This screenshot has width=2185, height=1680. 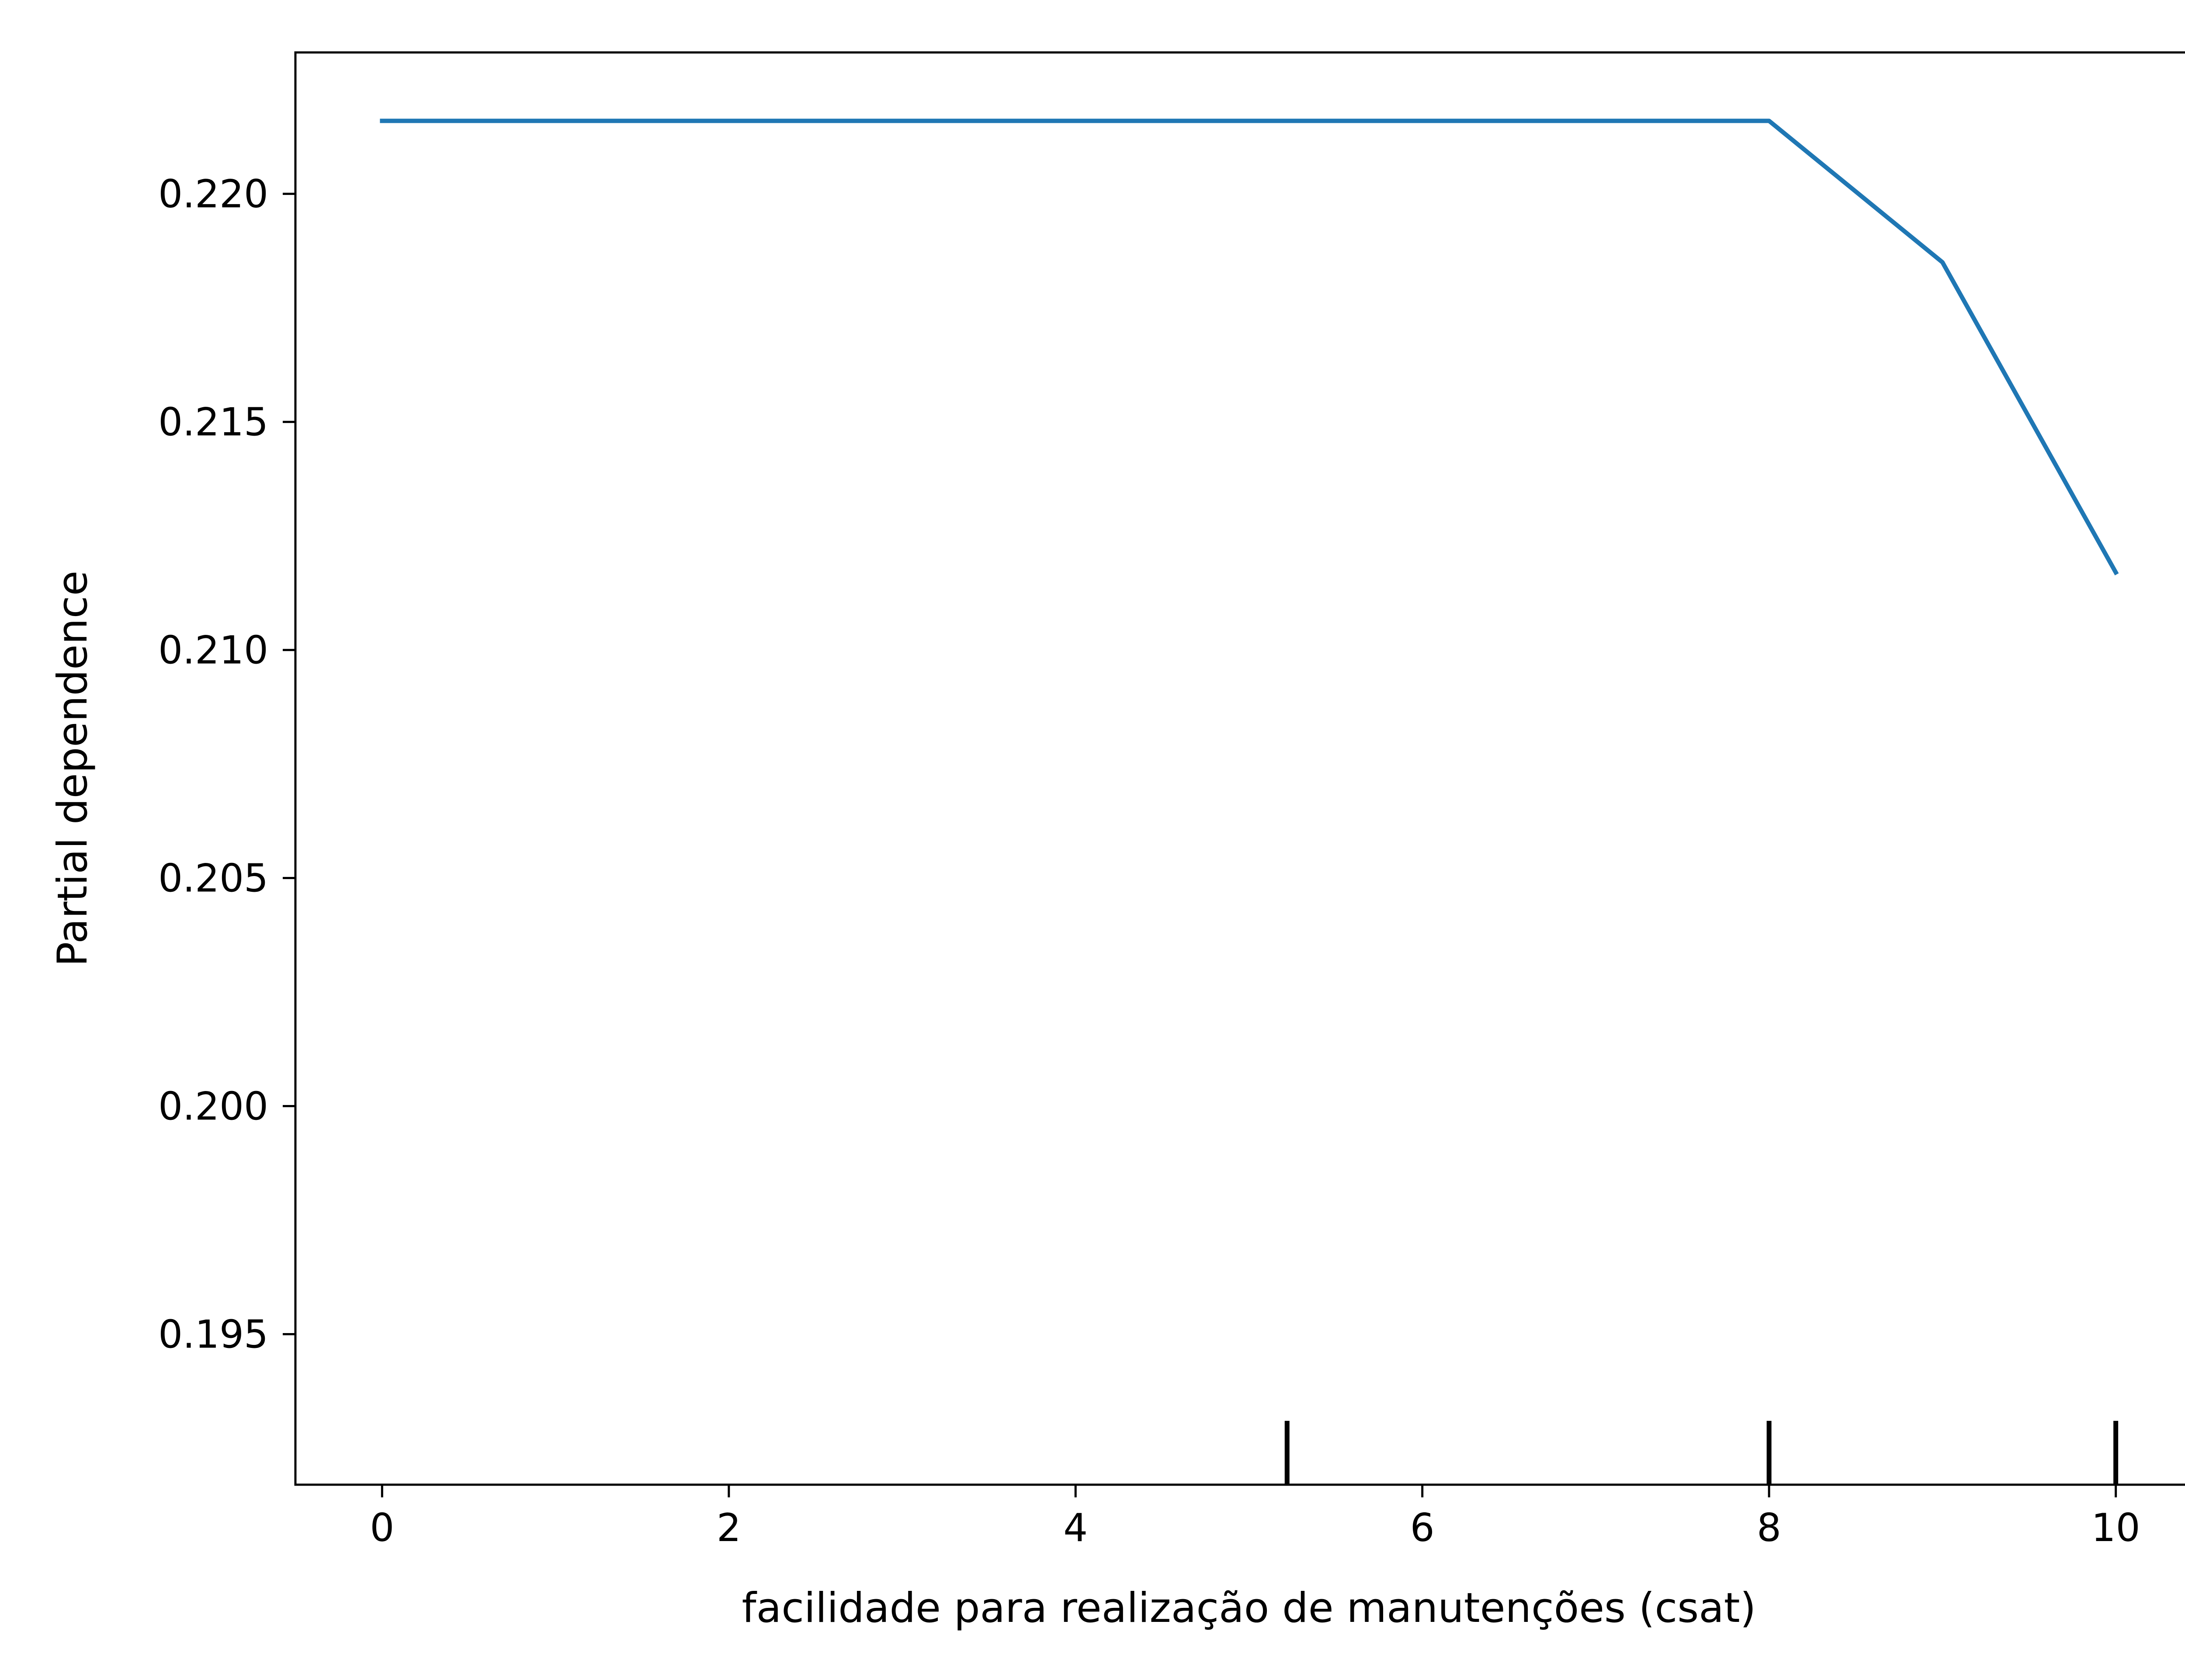 What do you see at coordinates (1422, 1527) in the screenshot?
I see `x-tick-label: 6` at bounding box center [1422, 1527].